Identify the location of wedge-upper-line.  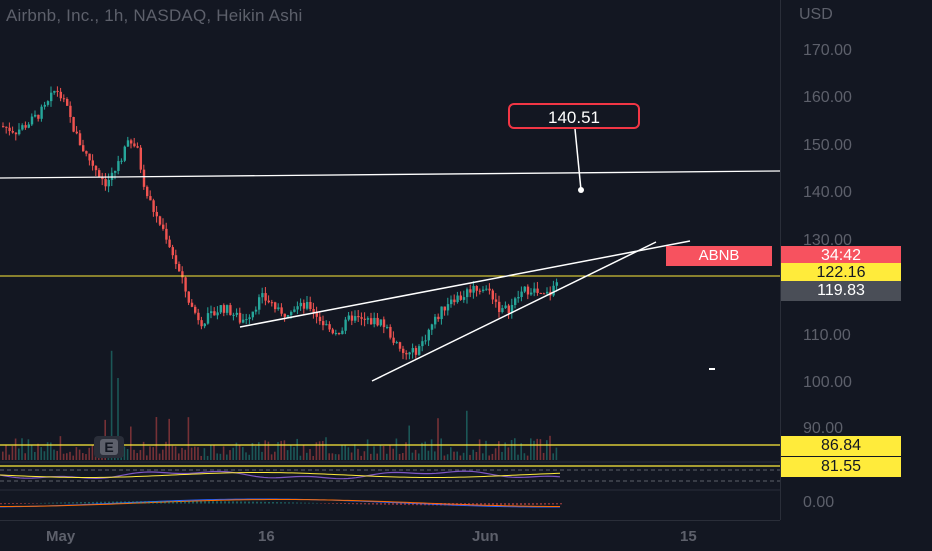
(465, 284).